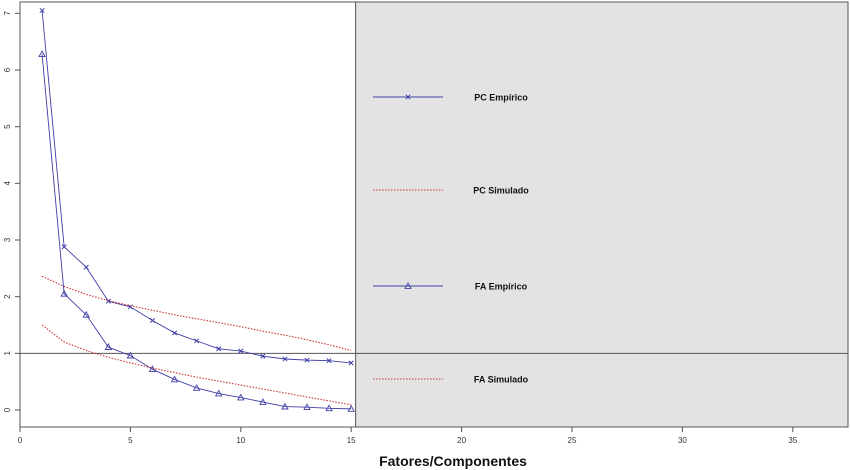 The height and width of the screenshot is (470, 850). What do you see at coordinates (450, 287) in the screenshot?
I see `legend-item: FA Empírico` at bounding box center [450, 287].